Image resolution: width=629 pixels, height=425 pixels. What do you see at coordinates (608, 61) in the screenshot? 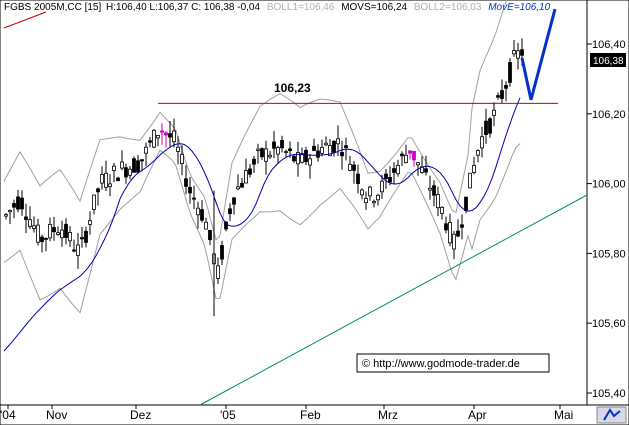
I see `last-price-label: 106,38` at bounding box center [608, 61].